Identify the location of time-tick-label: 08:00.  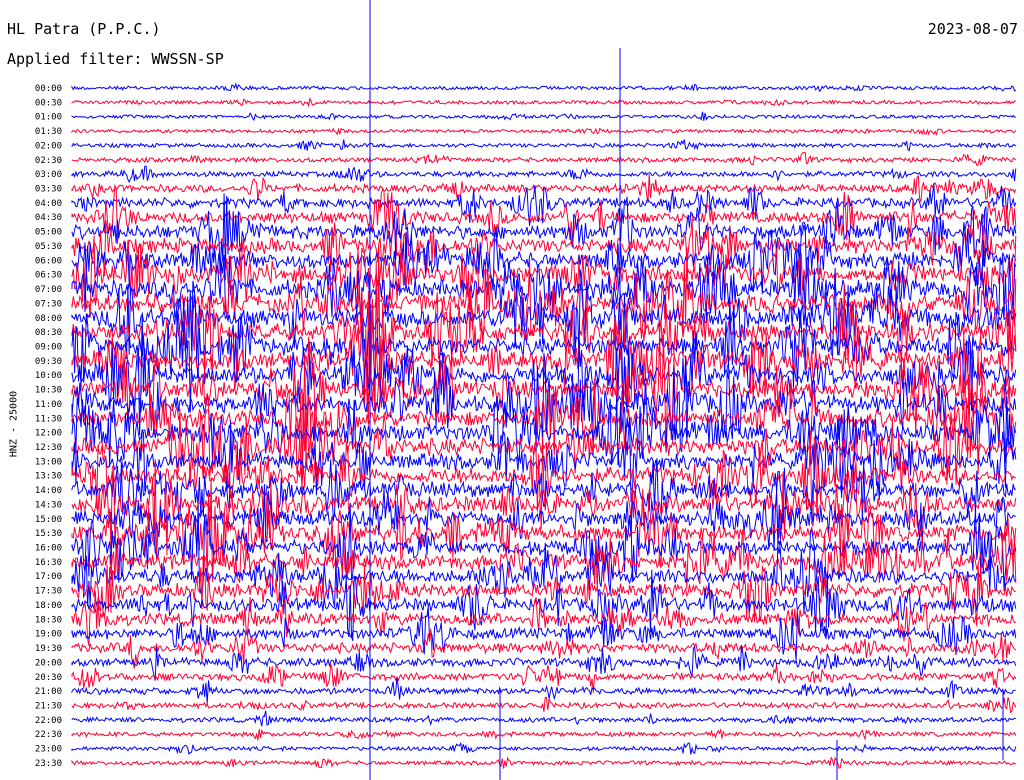
(48, 319).